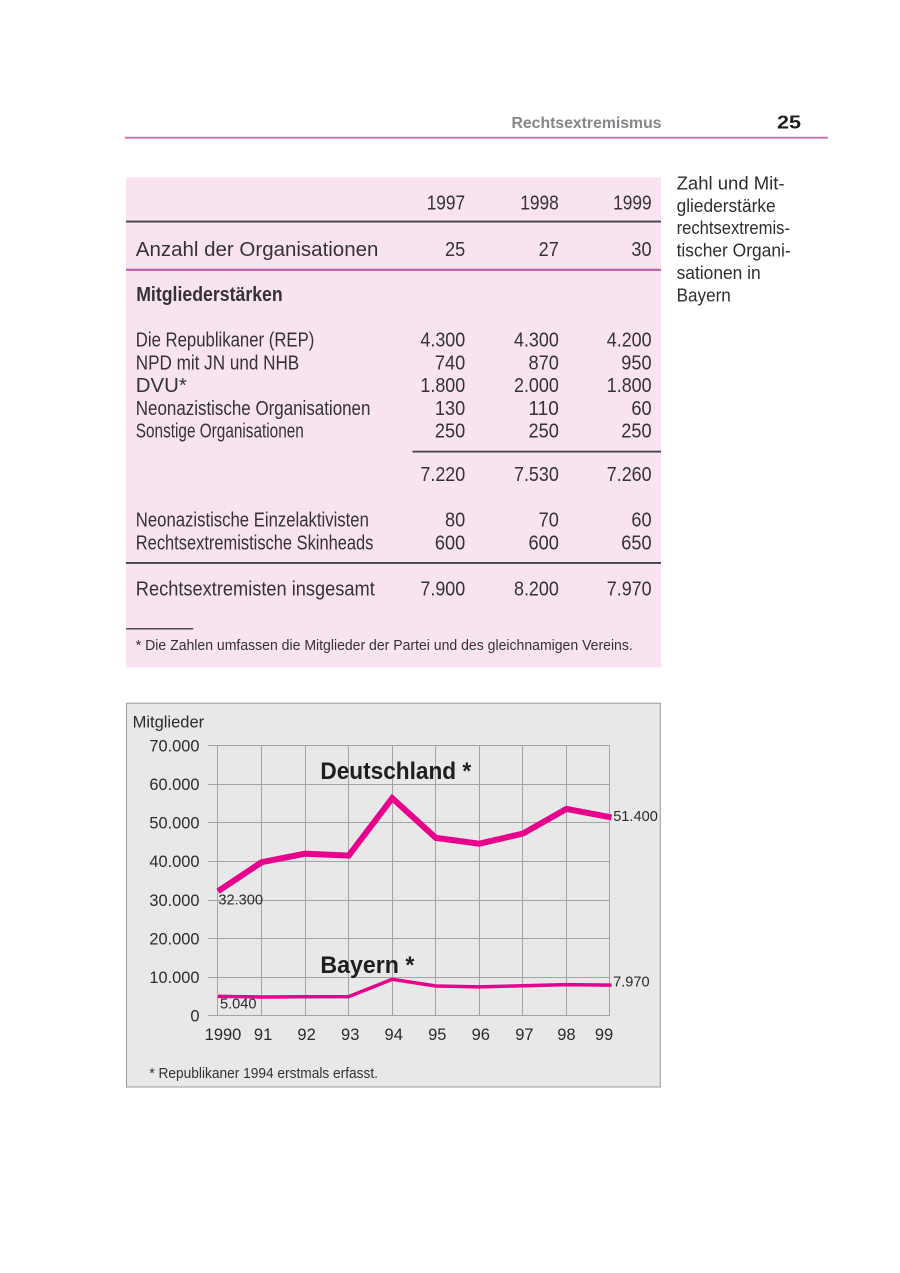 This screenshot has height=1273, width=900. What do you see at coordinates (733, 227) in the screenshot?
I see `svg-text: rechtsextremis-` at bounding box center [733, 227].